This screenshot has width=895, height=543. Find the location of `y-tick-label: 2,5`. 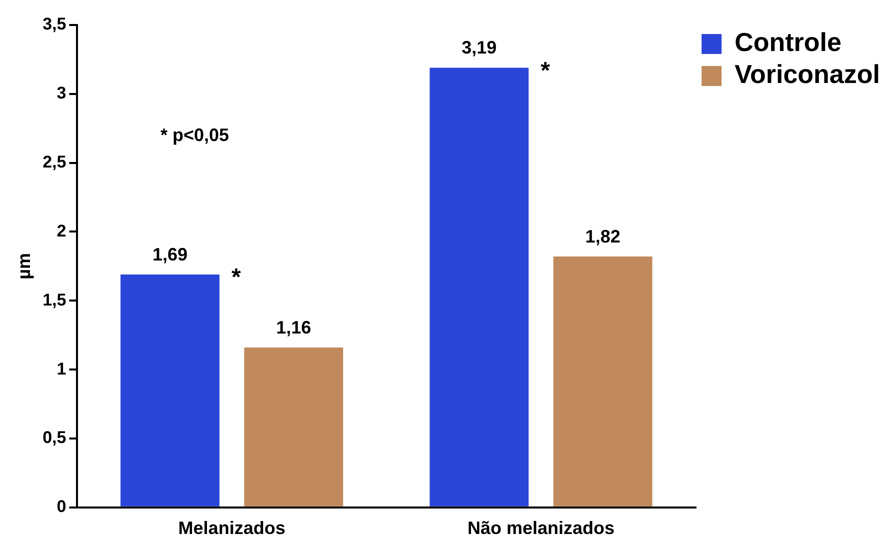

y-tick-label: 2,5 is located at coordinates (54, 162).